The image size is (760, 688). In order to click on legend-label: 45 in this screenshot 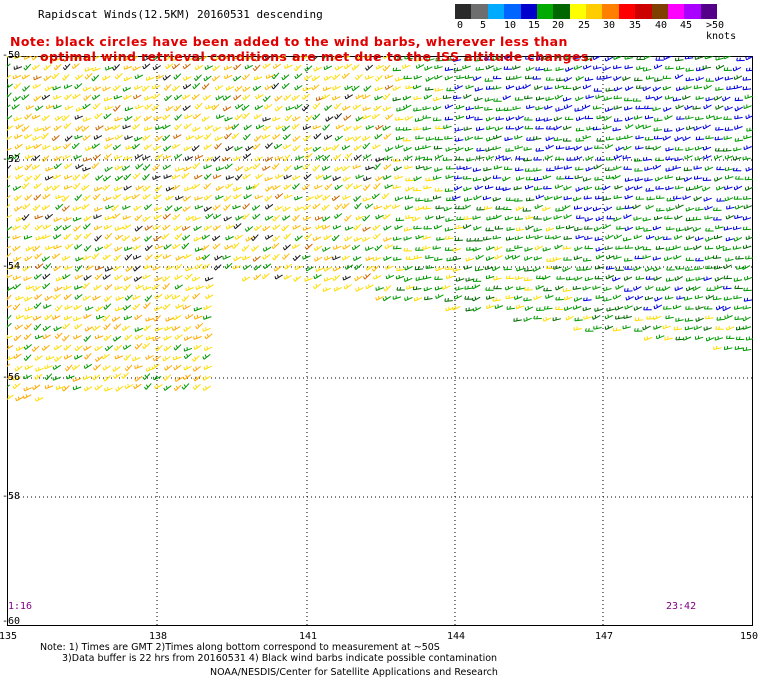, I will do `click(686, 25)`.